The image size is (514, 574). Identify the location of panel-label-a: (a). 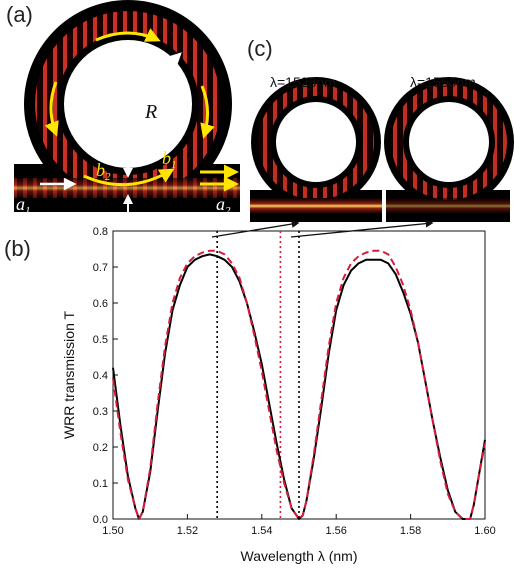
(19, 15).